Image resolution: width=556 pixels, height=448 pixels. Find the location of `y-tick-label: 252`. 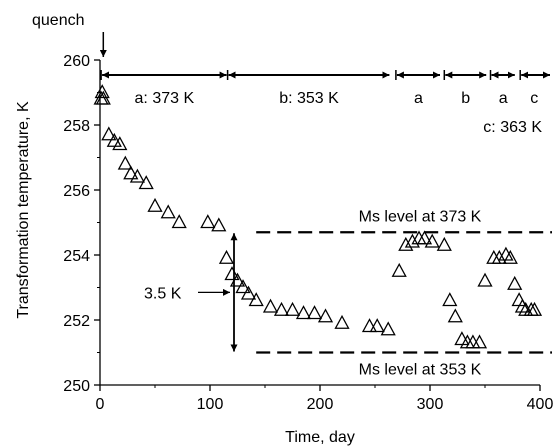

y-tick-label: 252 is located at coordinates (76, 321).